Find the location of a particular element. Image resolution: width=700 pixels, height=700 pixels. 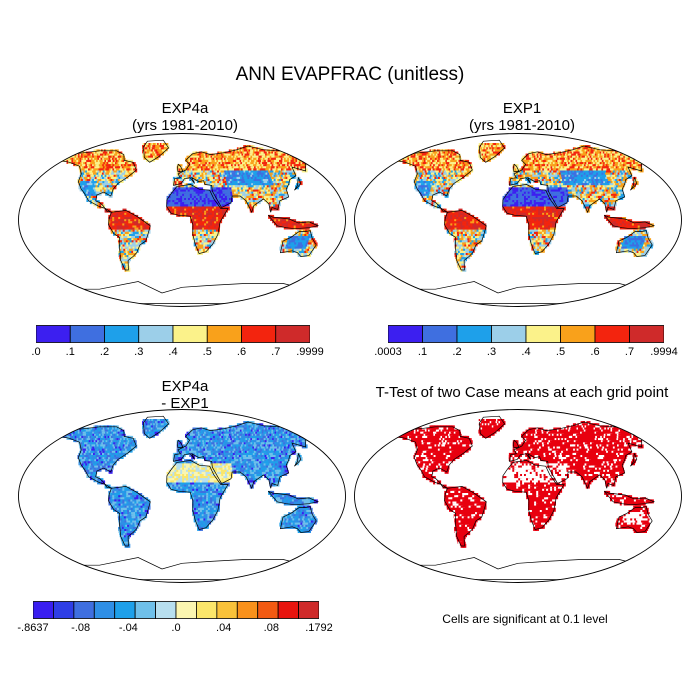

colorbar-exp1-tick-7: .7 is located at coordinates (629, 352).